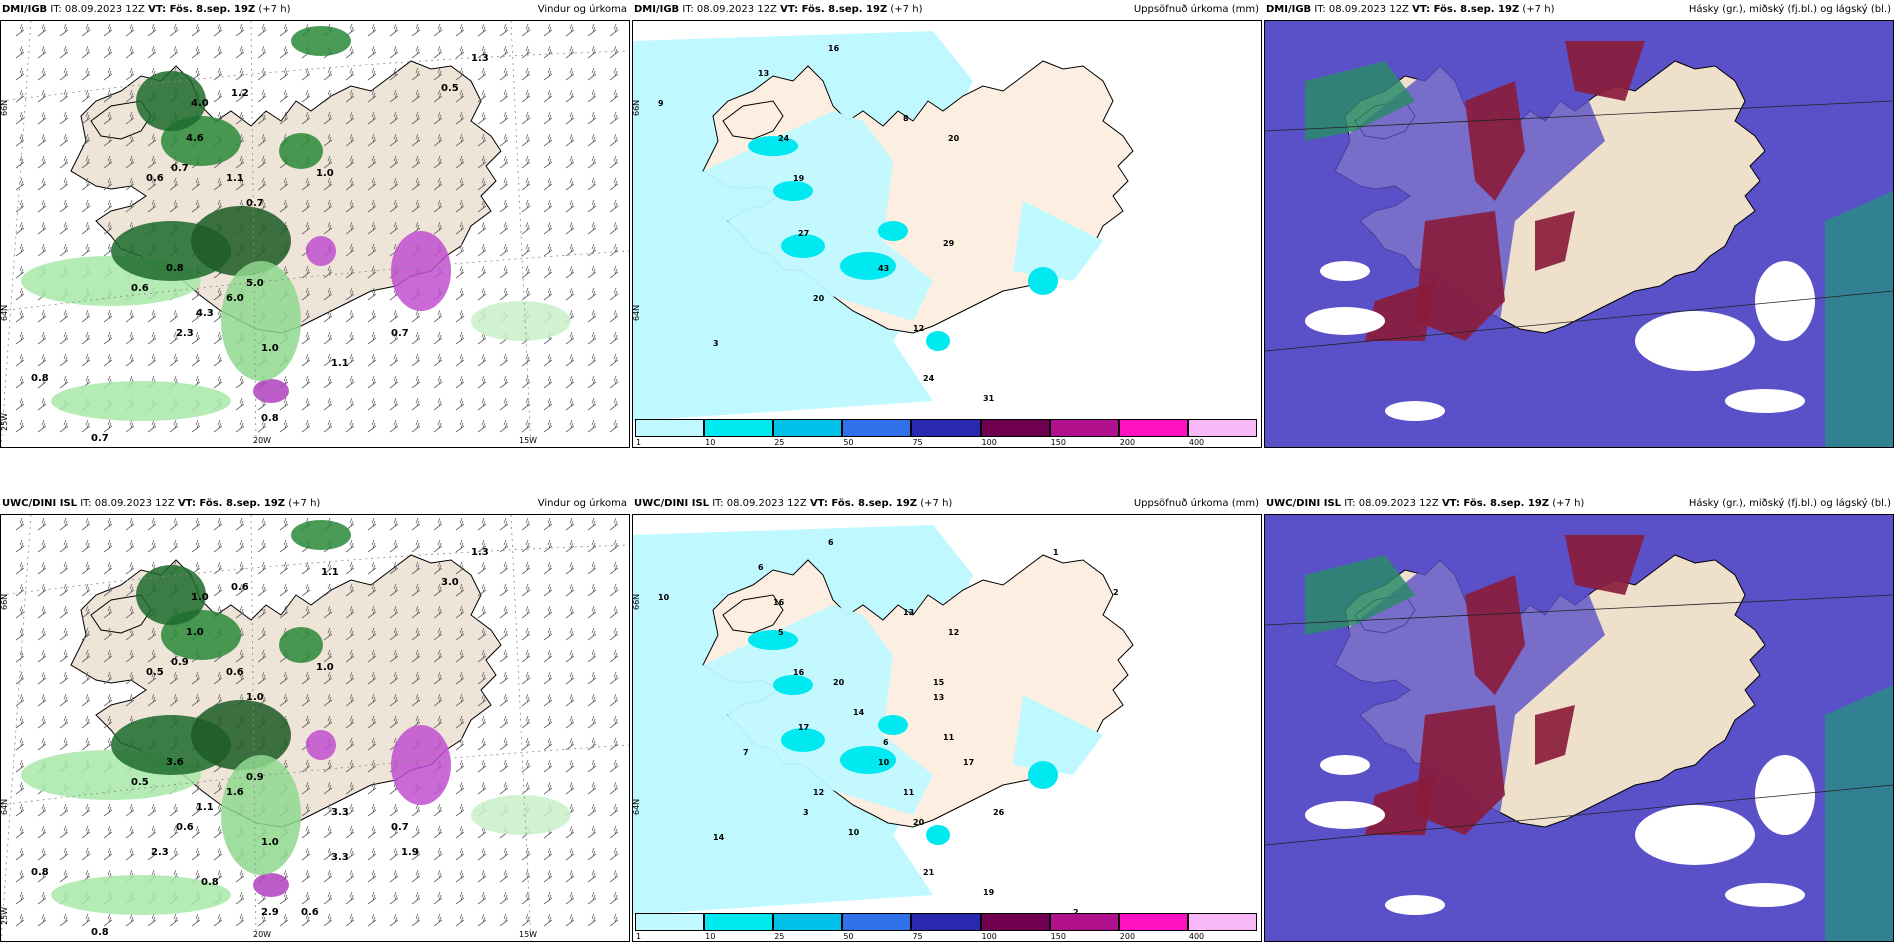 The image size is (1900, 950). Describe the element at coordinates (235, 792) in the screenshot. I see `precip-value-label: 1.6` at that location.